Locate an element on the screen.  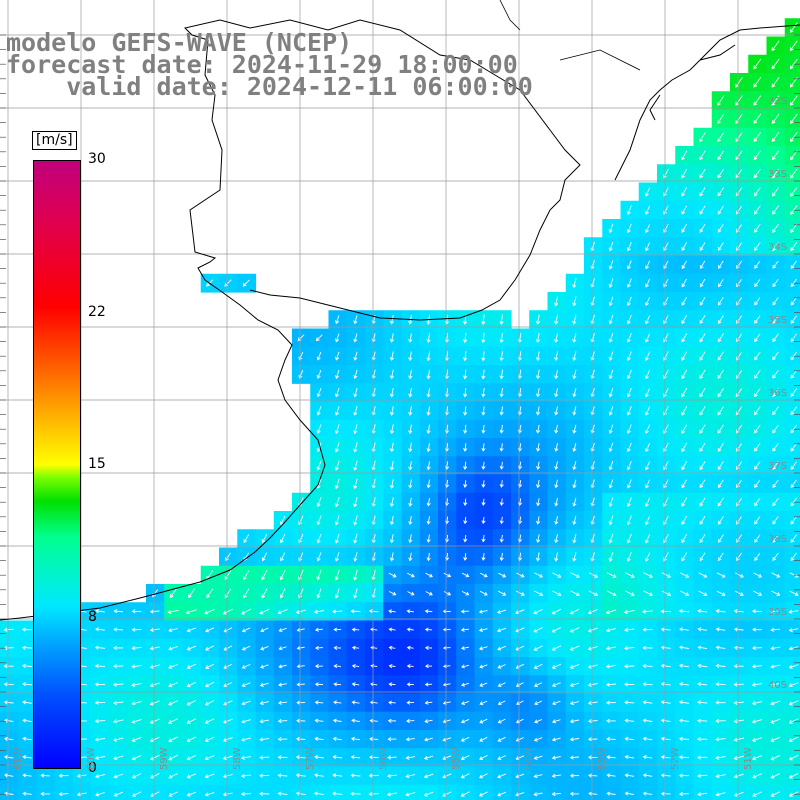
colorbar is located at coordinates (57, 464).